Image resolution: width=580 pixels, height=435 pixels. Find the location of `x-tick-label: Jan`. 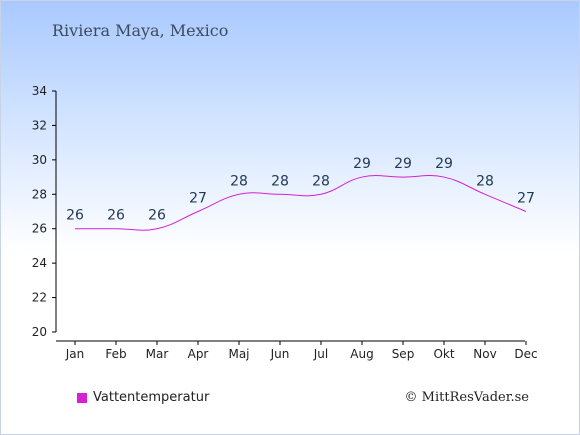

x-tick-label: Jan is located at coordinates (75, 354).